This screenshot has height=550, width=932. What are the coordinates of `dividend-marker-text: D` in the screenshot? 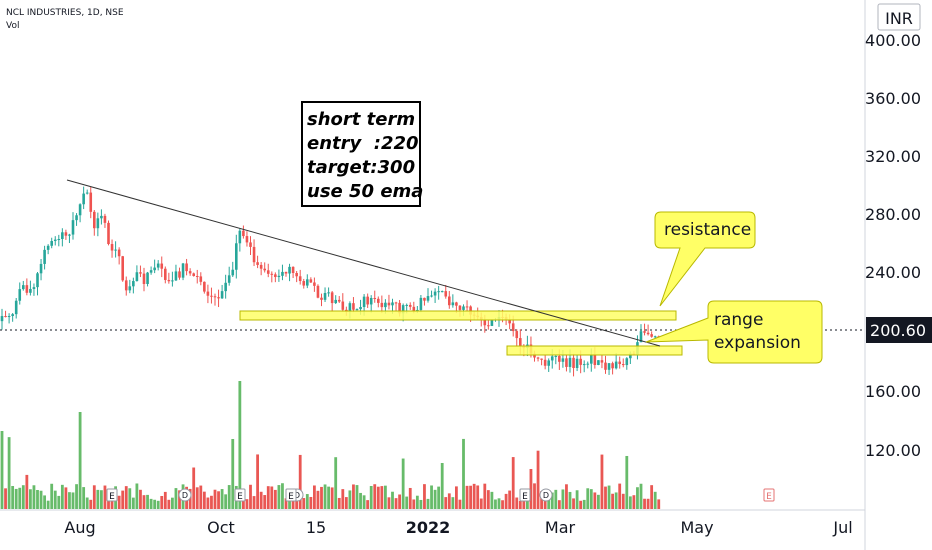 It's located at (185, 495).